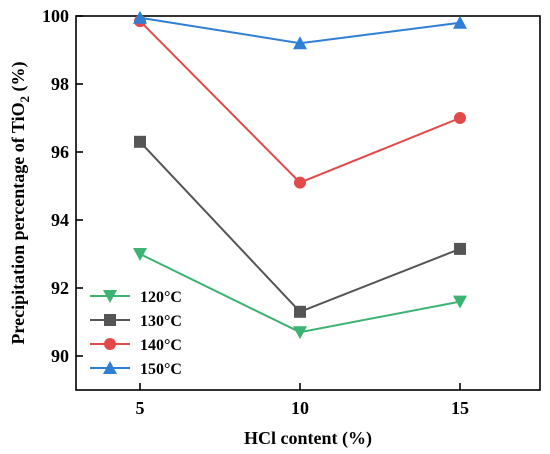  I want to click on y-tick-label: 92, so click(60, 288).